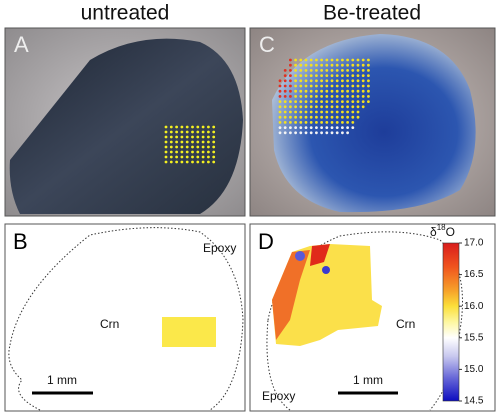  What do you see at coordinates (267, 44) in the screenshot?
I see `panel-letter: C` at bounding box center [267, 44].